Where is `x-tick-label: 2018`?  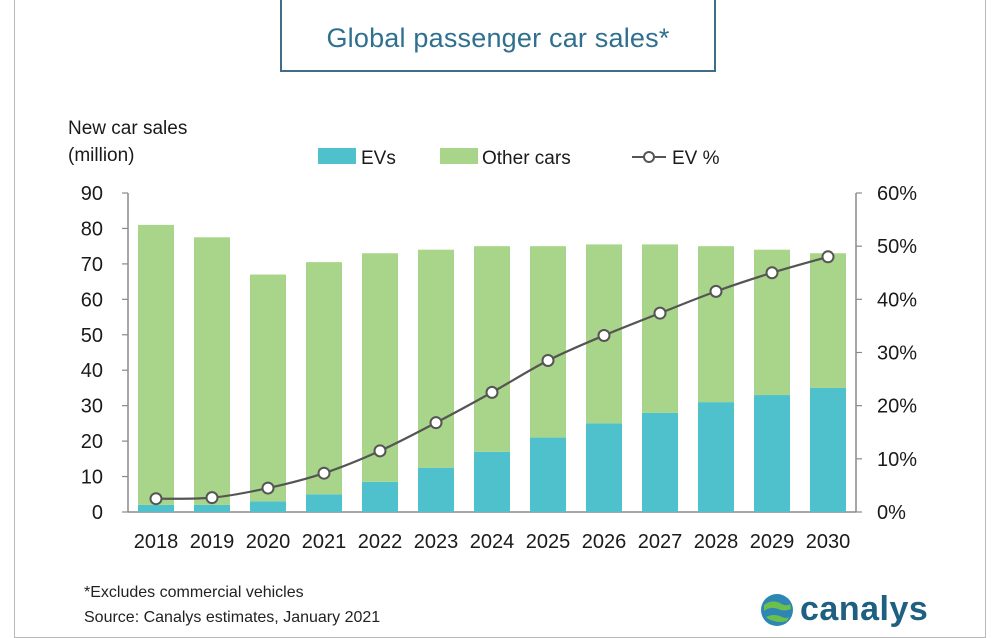
x-tick-label: 2018 is located at coordinates (156, 542).